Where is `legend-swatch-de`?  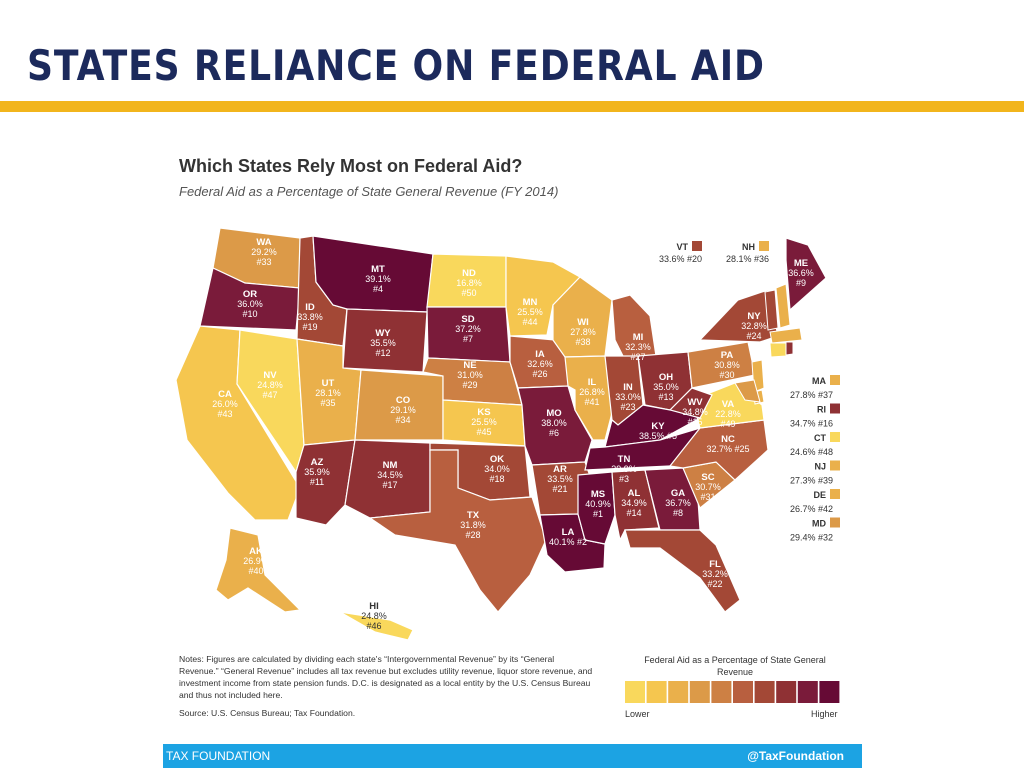
legend-swatch-de is located at coordinates (835, 494).